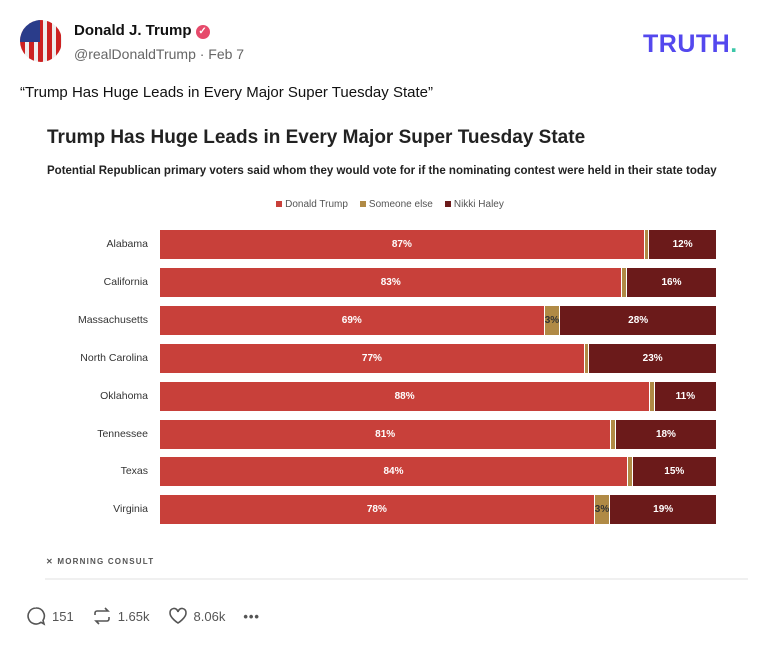  What do you see at coordinates (682, 244) in the screenshot?
I see `bar-nikki-haley: 12%` at bounding box center [682, 244].